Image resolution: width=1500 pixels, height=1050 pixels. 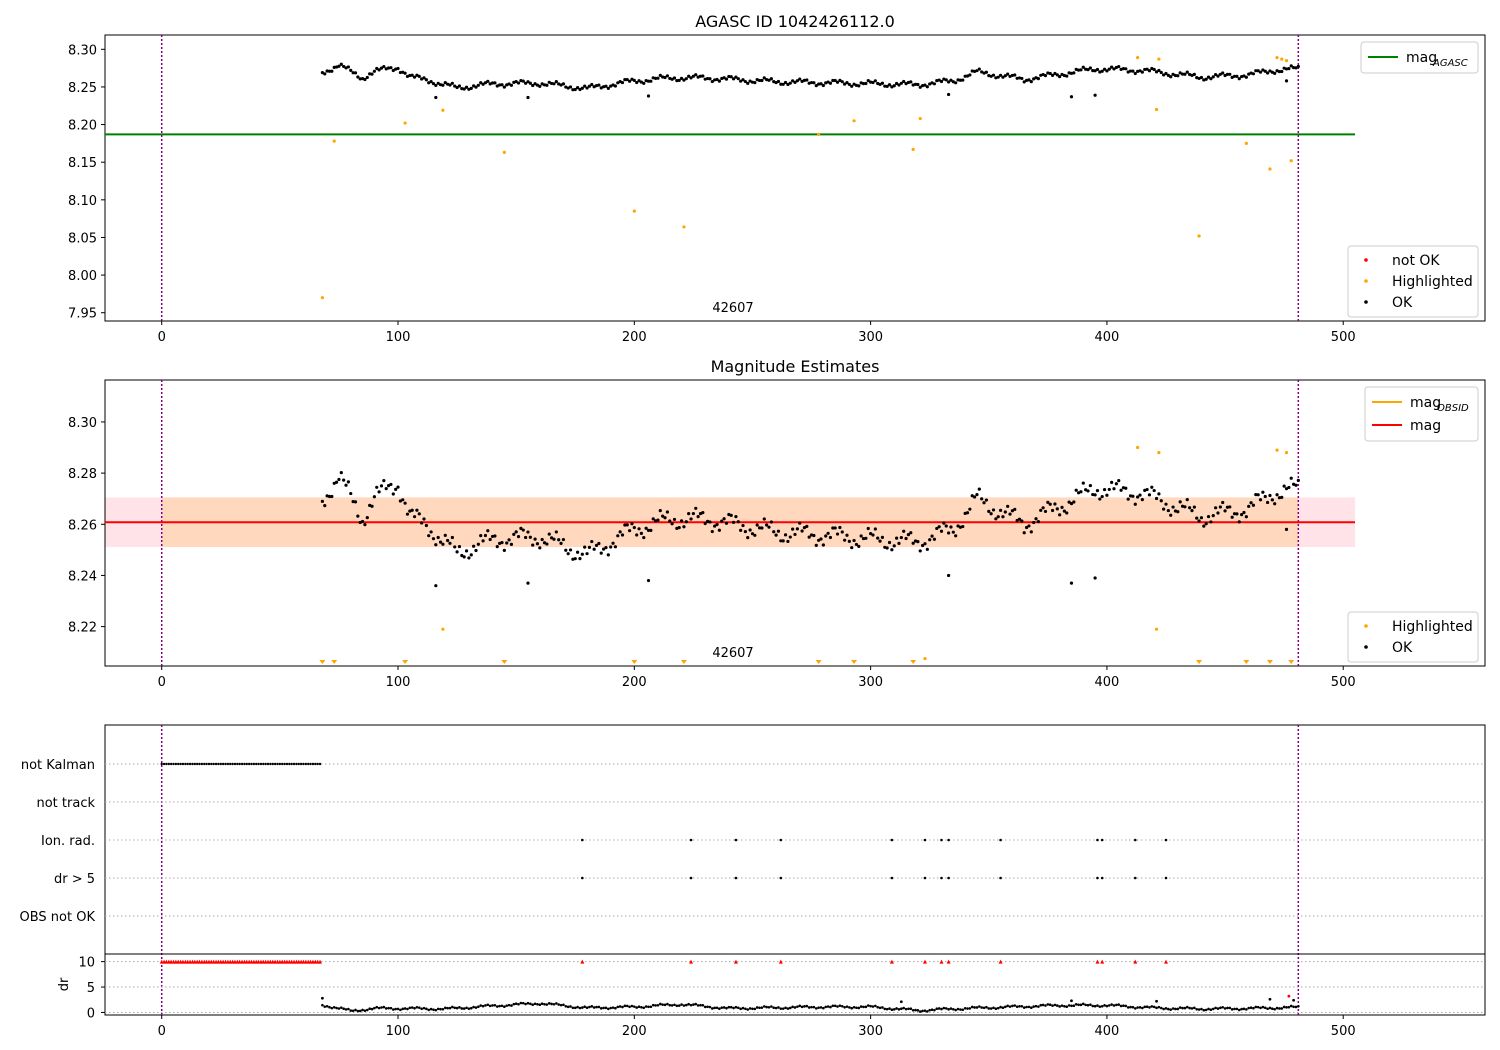 What do you see at coordinates (162, 682) in the screenshot?
I see `panel2-x-tick-label: 0` at bounding box center [162, 682].